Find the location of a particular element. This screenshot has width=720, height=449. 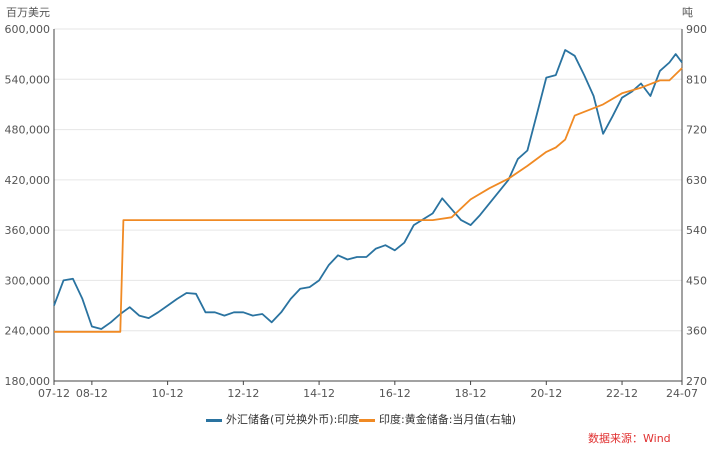

y-right-tick-label: 810 is located at coordinates (696, 79).